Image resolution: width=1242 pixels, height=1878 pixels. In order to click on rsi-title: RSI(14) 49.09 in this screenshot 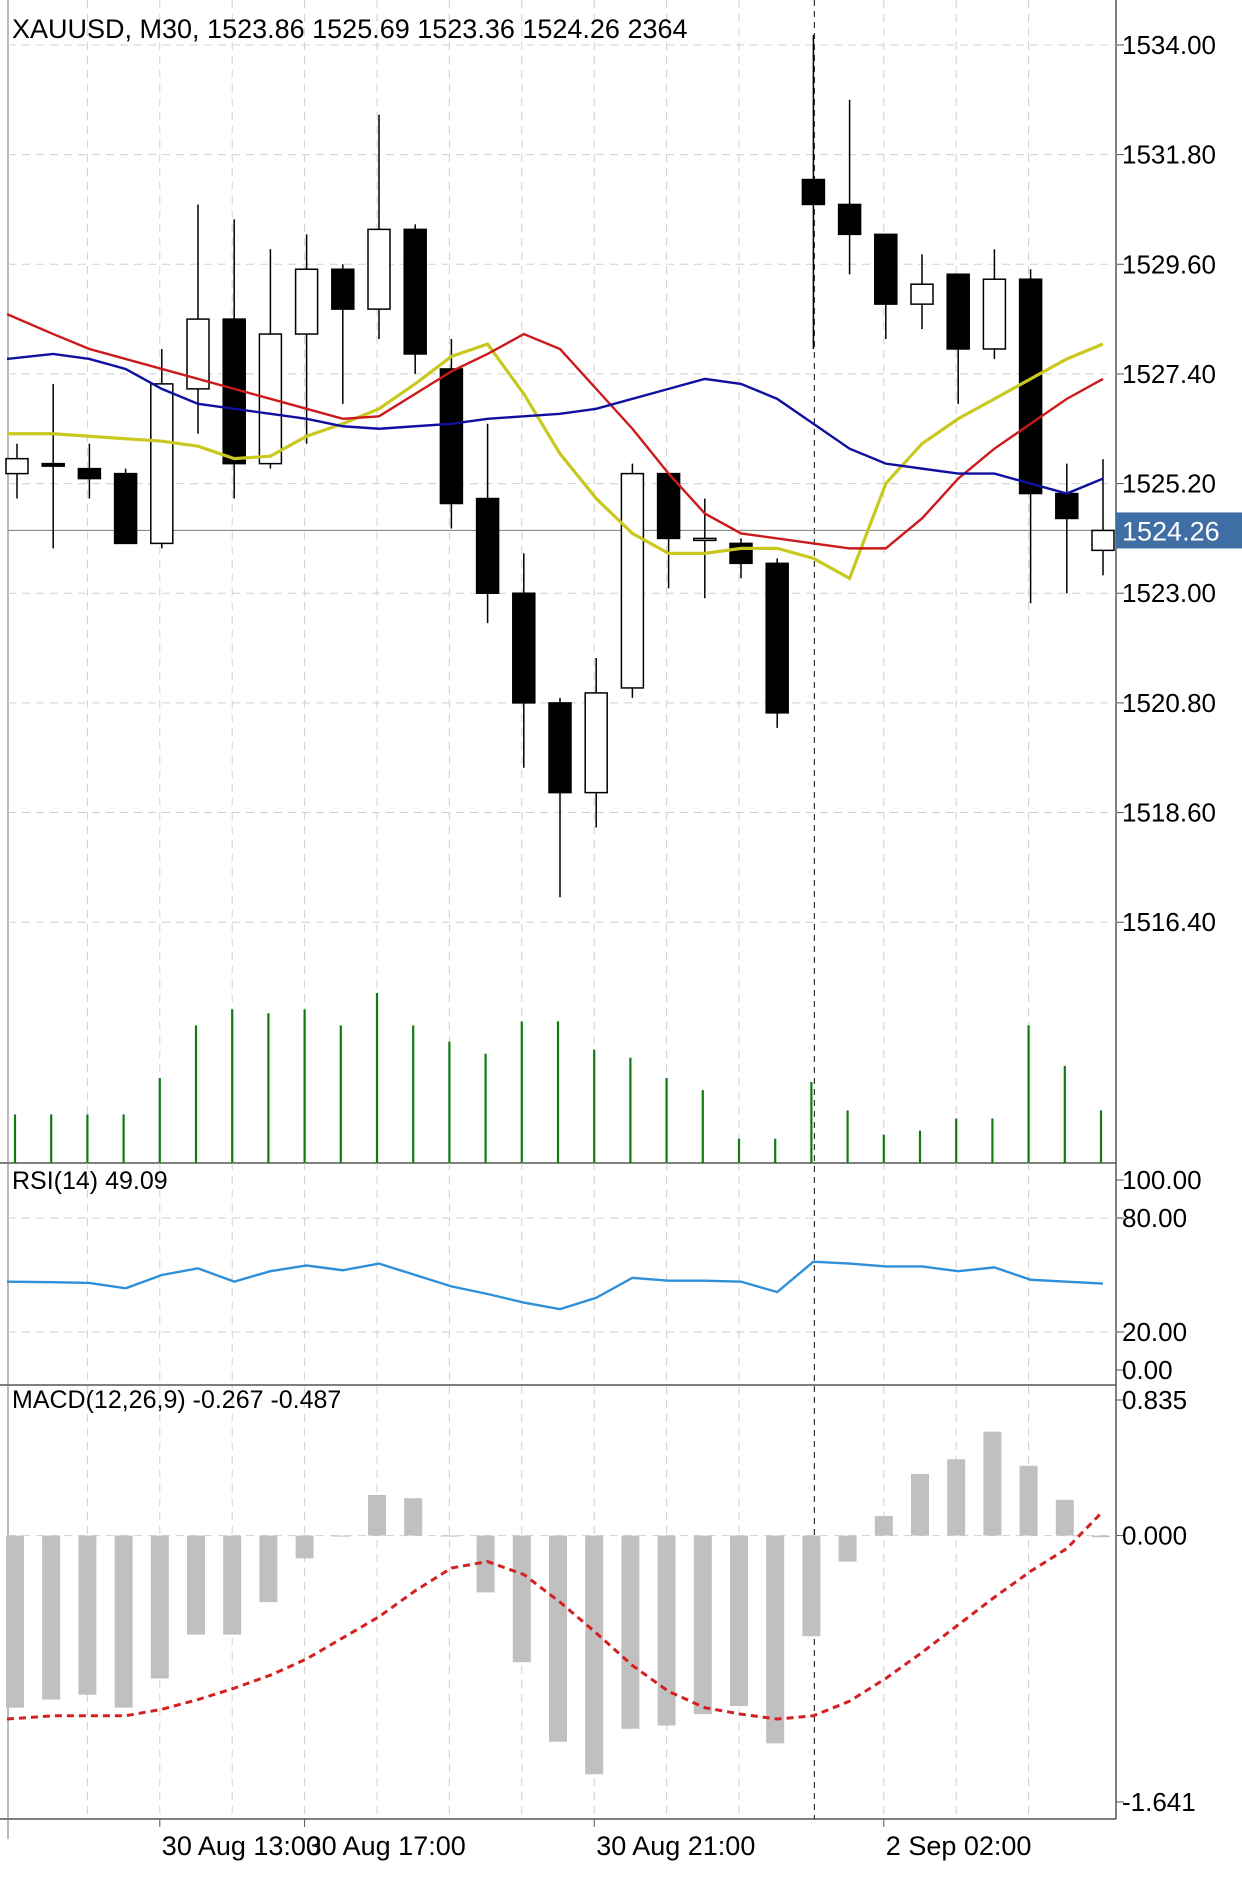, I will do `click(90, 1181)`.